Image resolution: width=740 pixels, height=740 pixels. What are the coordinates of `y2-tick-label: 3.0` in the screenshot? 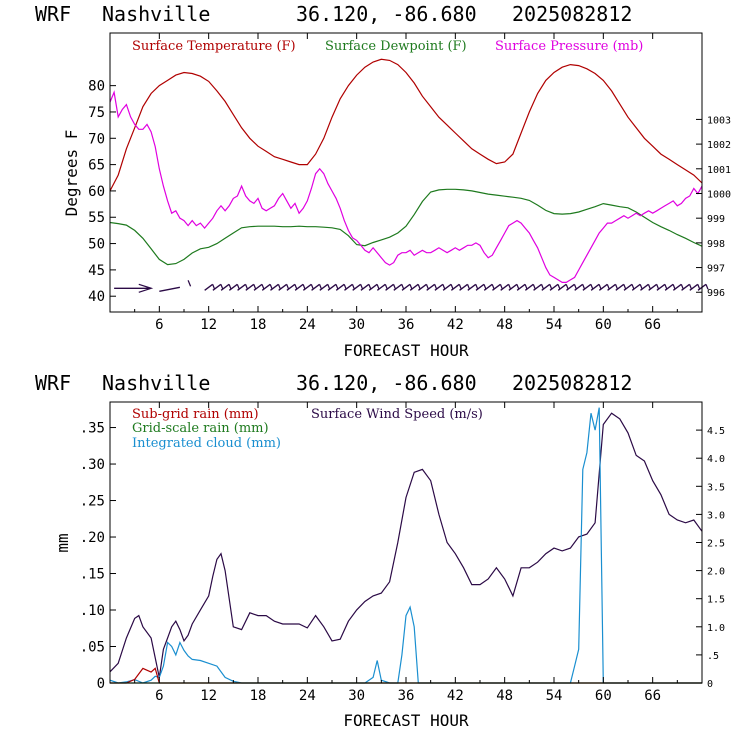 It's located at (716, 515).